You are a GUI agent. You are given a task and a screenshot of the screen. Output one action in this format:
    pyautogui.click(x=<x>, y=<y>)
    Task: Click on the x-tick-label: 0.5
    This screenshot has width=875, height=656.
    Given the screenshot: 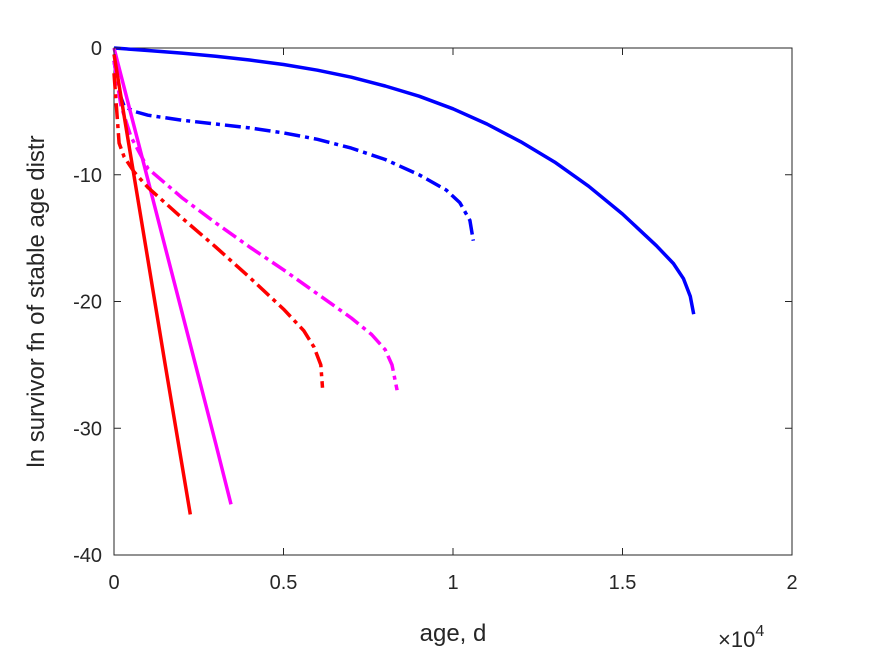 What is the action you would take?
    pyautogui.click(x=284, y=583)
    